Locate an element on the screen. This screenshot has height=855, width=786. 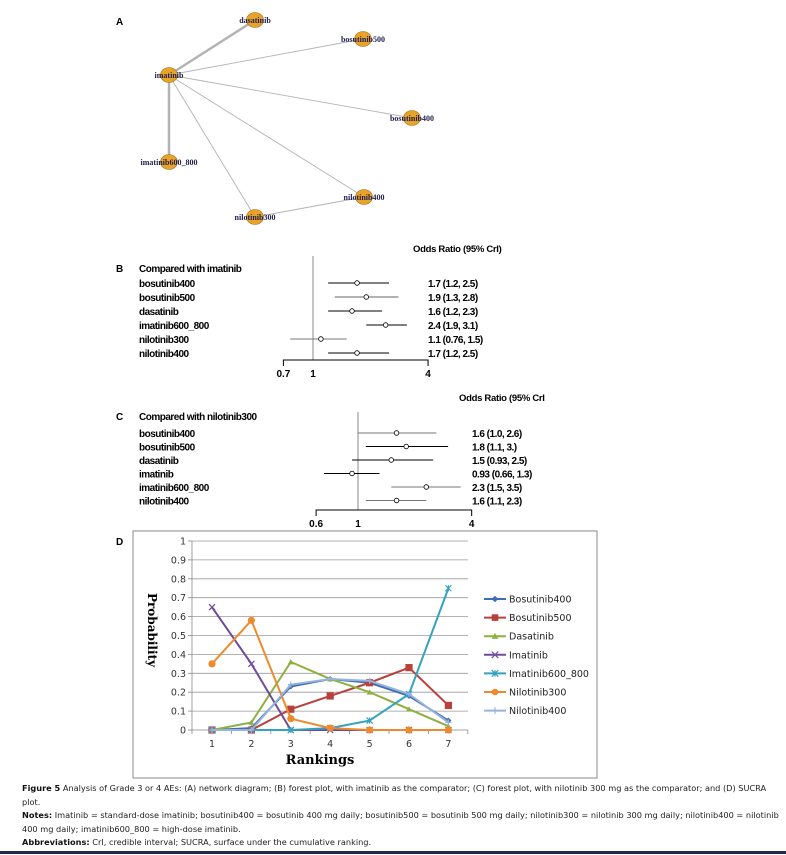
y-tick-label: 0.4 is located at coordinates (178, 655).